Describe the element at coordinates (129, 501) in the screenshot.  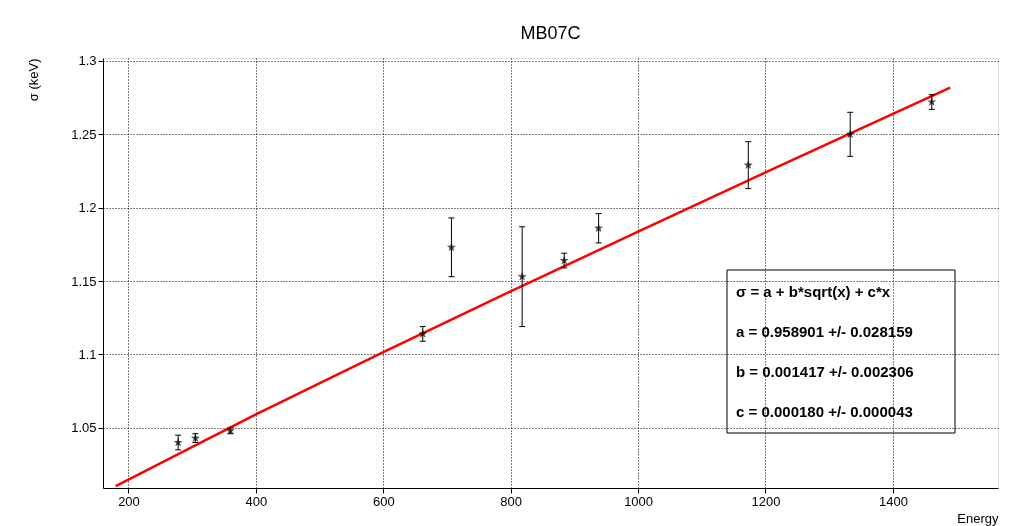
I see `x-tick-label: 200` at that location.